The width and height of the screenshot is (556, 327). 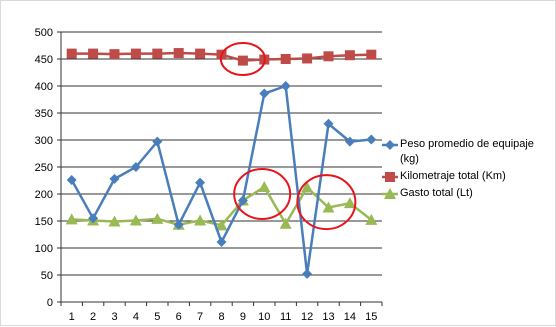 I want to click on x-tick-label: 6, so click(x=179, y=317).